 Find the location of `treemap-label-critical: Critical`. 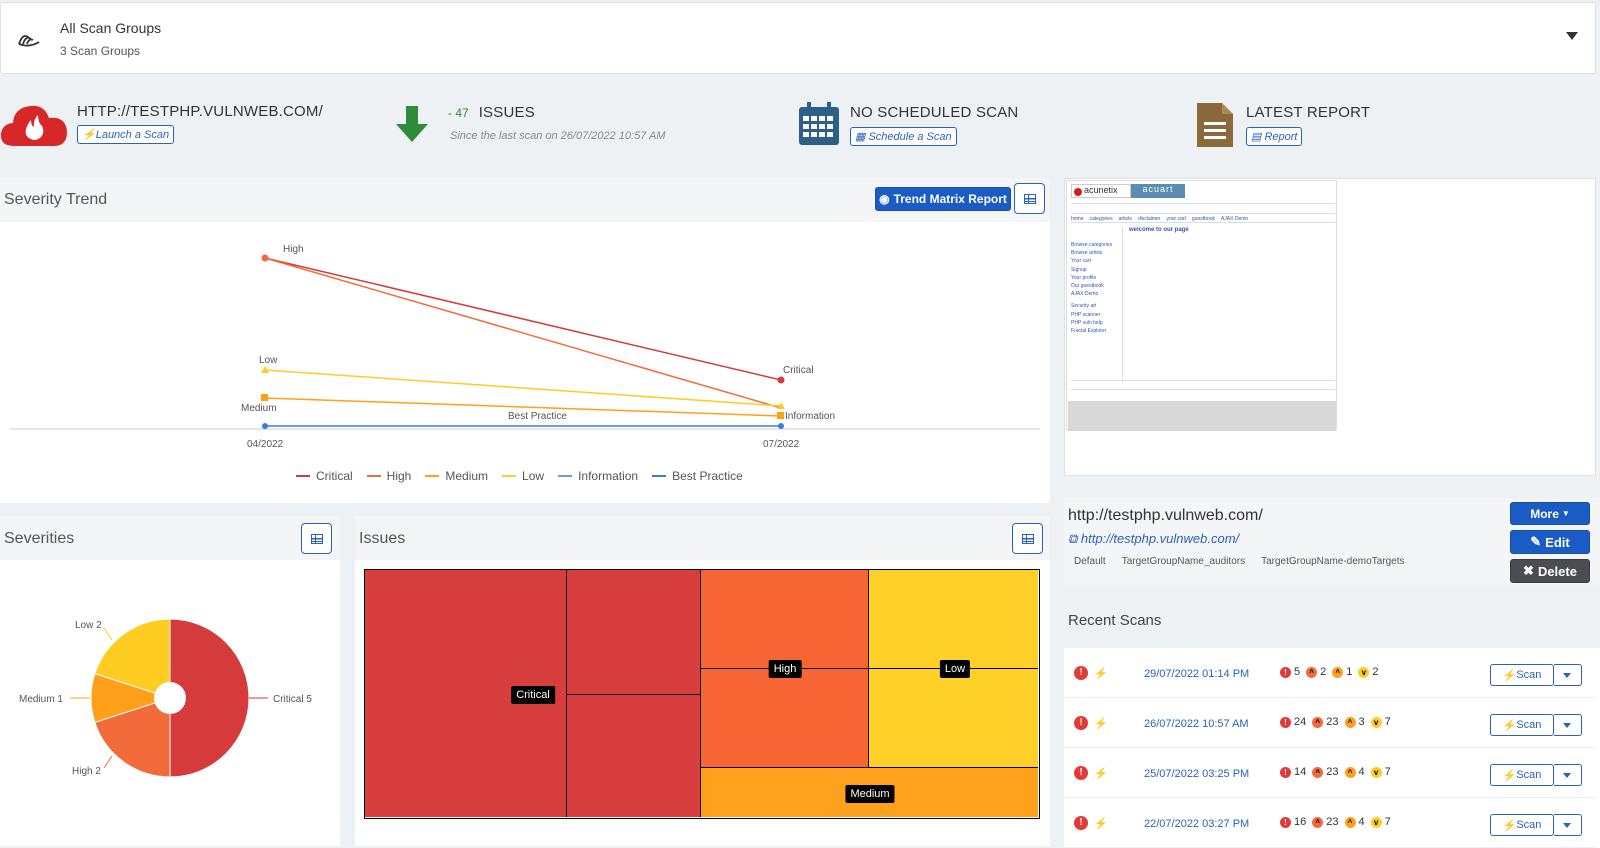

treemap-label-critical: Critical is located at coordinates (533, 695).